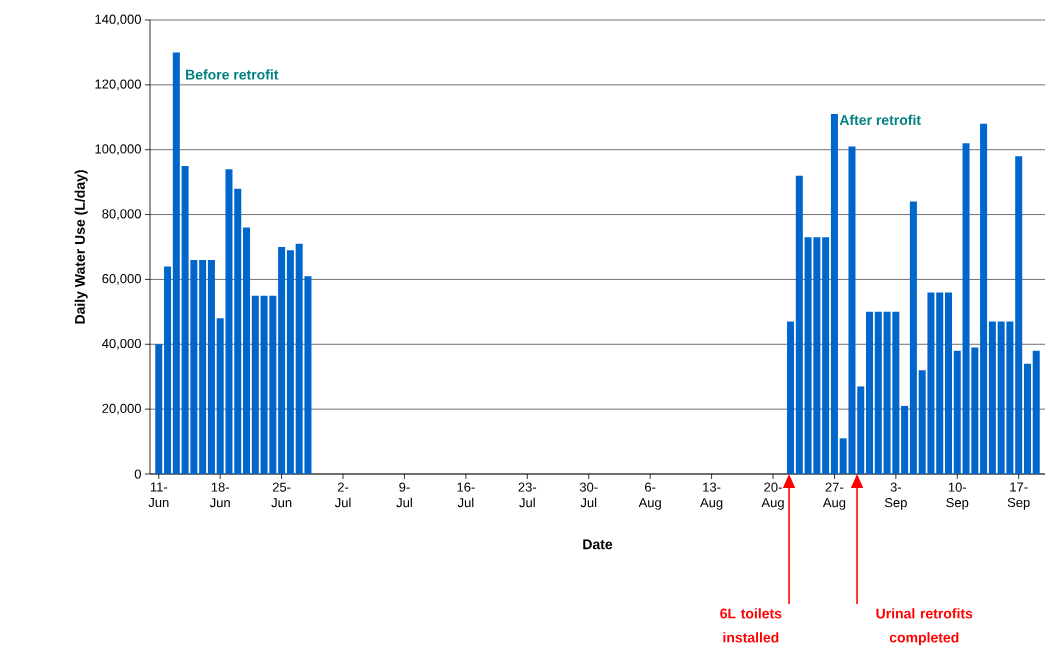 This screenshot has height=662, width=1050. Describe the element at coordinates (121, 214) in the screenshot. I see `y-tick-label: 80,000` at that location.